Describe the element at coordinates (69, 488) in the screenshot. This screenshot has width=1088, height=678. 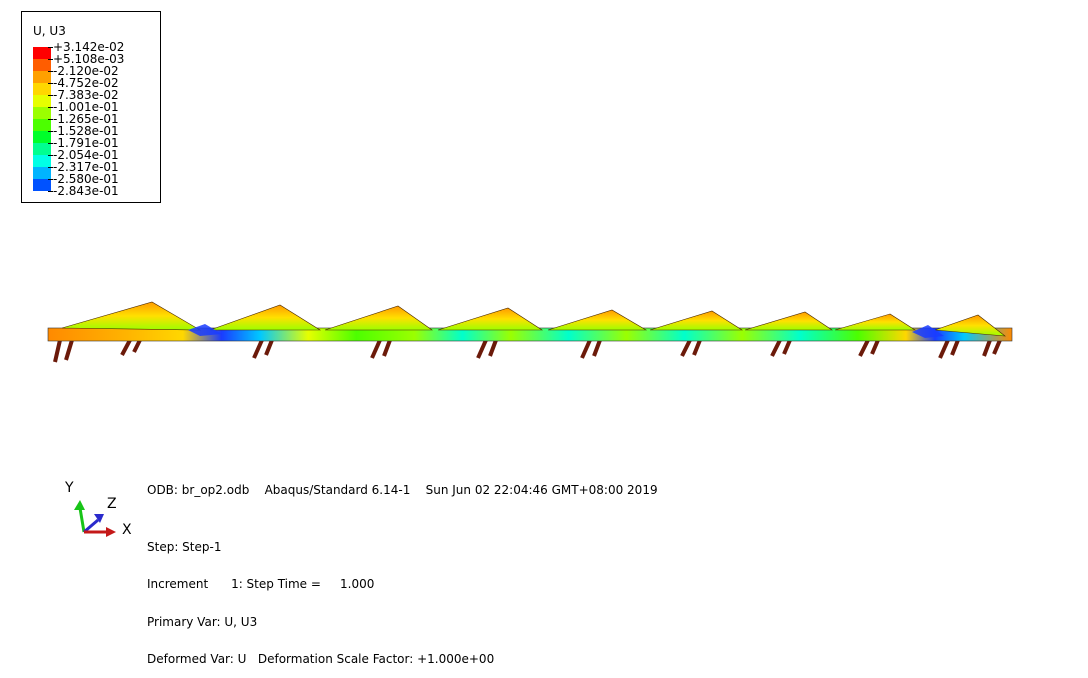
I see `triad-y-label: Y` at that location.